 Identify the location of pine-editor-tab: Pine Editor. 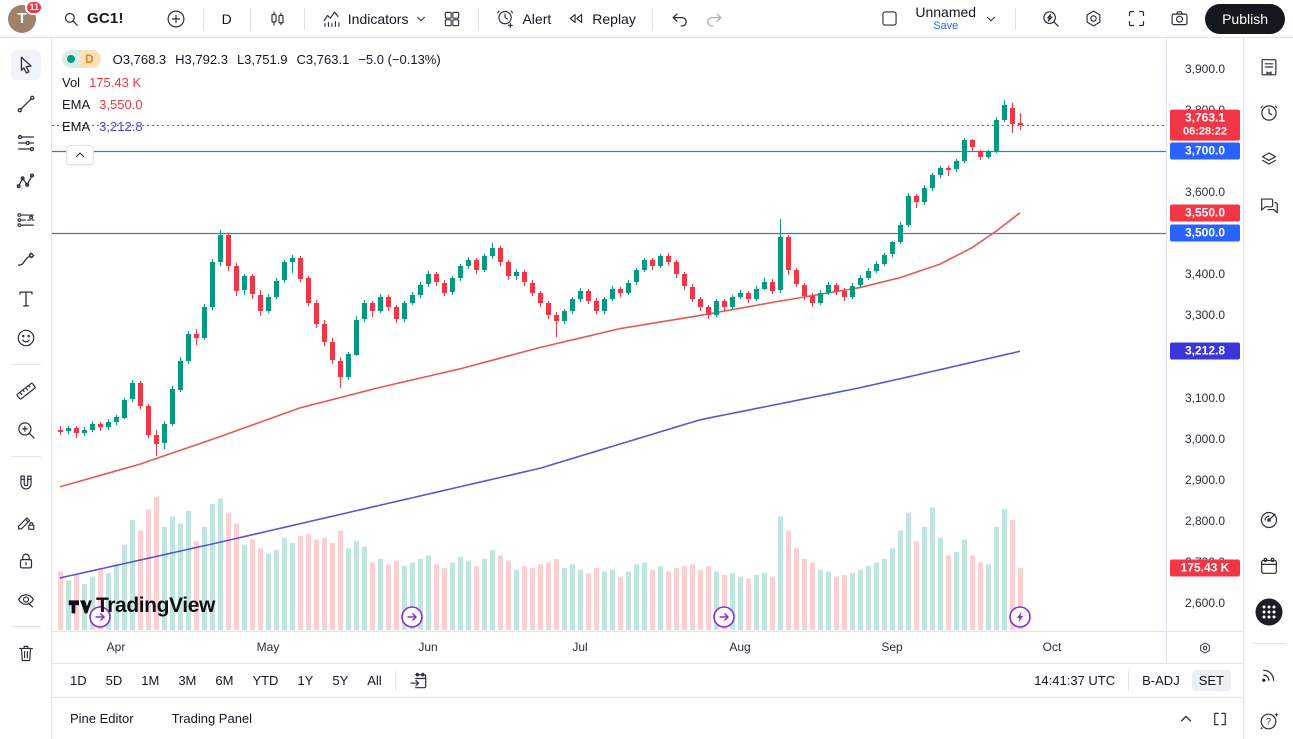
(102, 718).